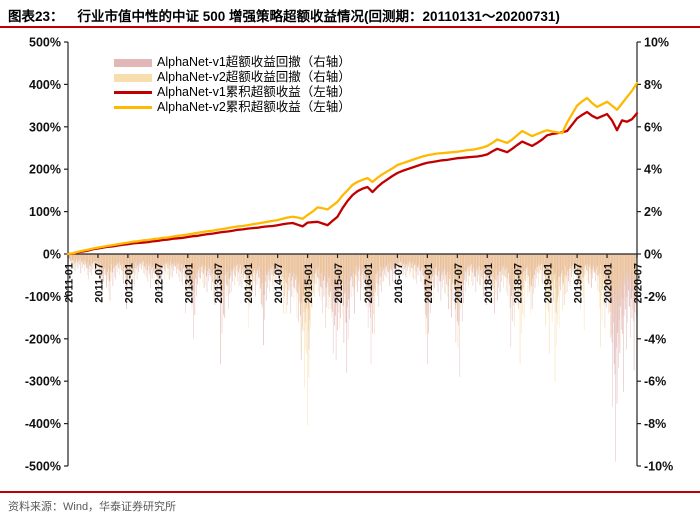 The image size is (700, 522). What do you see at coordinates (254, 62) in the screenshot?
I see `legend-label-v1-drawdown: AlphaNet-v1超额收益回撤（右轴）` at bounding box center [254, 62].